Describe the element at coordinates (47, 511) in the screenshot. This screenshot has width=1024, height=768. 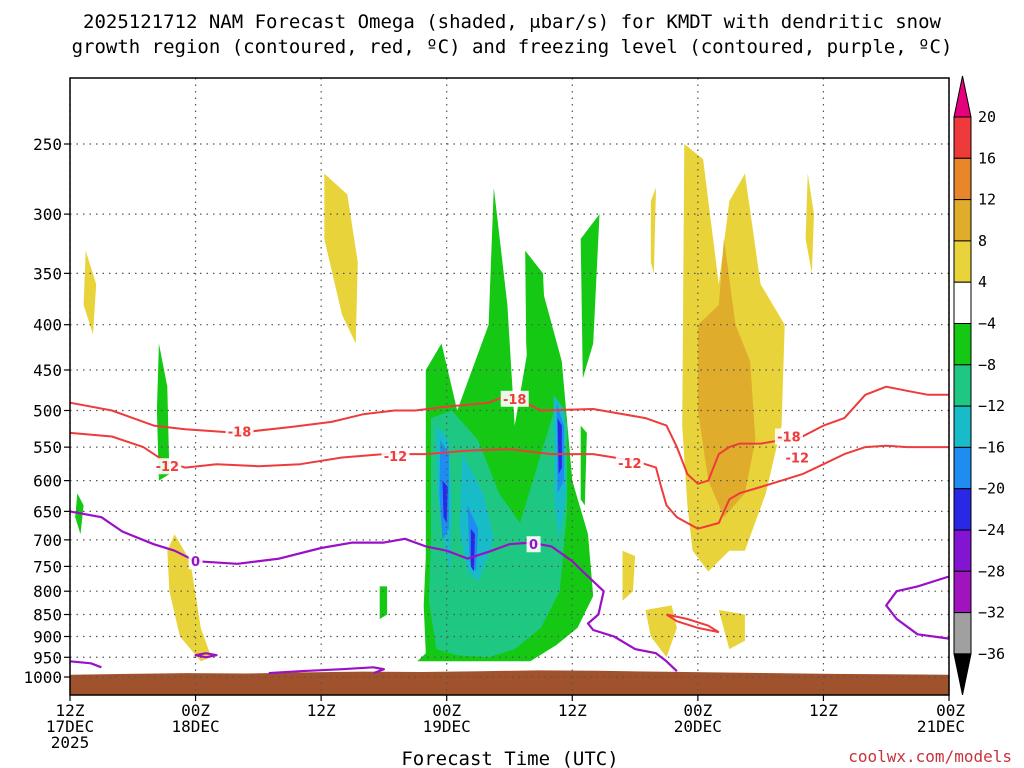
I see `y-tick-label-650: 650` at that location.